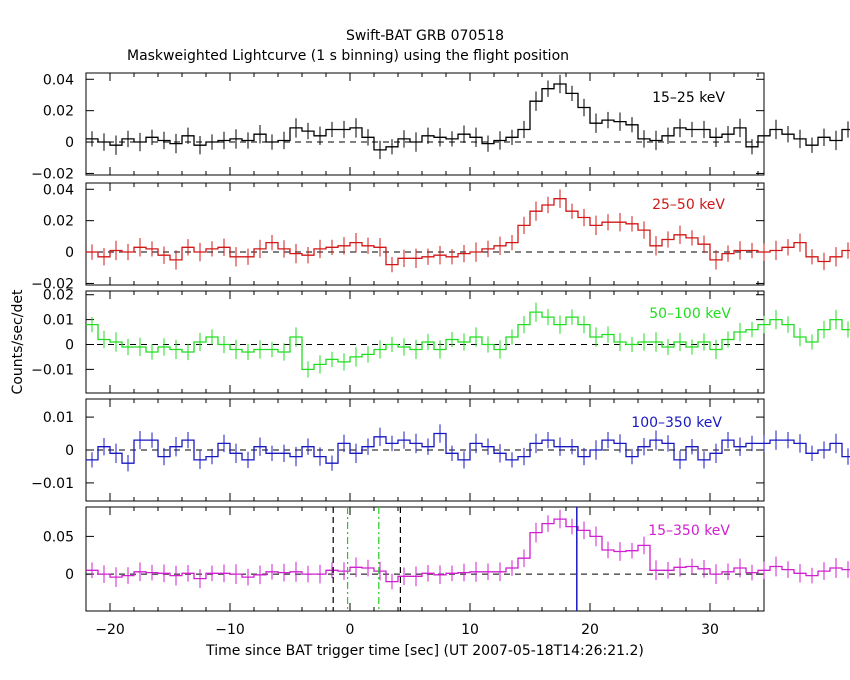  What do you see at coordinates (688, 205) in the screenshot?
I see `band-label: 25–50 keV` at bounding box center [688, 205].